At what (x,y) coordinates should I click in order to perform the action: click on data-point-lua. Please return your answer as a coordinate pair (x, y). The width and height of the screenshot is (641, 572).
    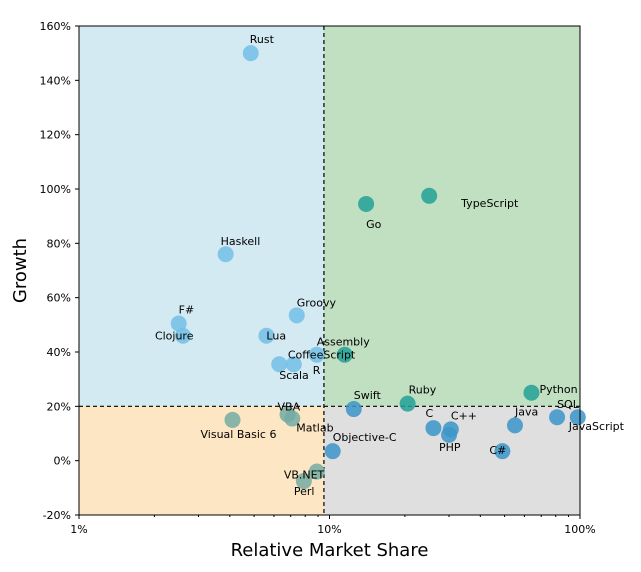
    Looking at the image, I should click on (266, 335).